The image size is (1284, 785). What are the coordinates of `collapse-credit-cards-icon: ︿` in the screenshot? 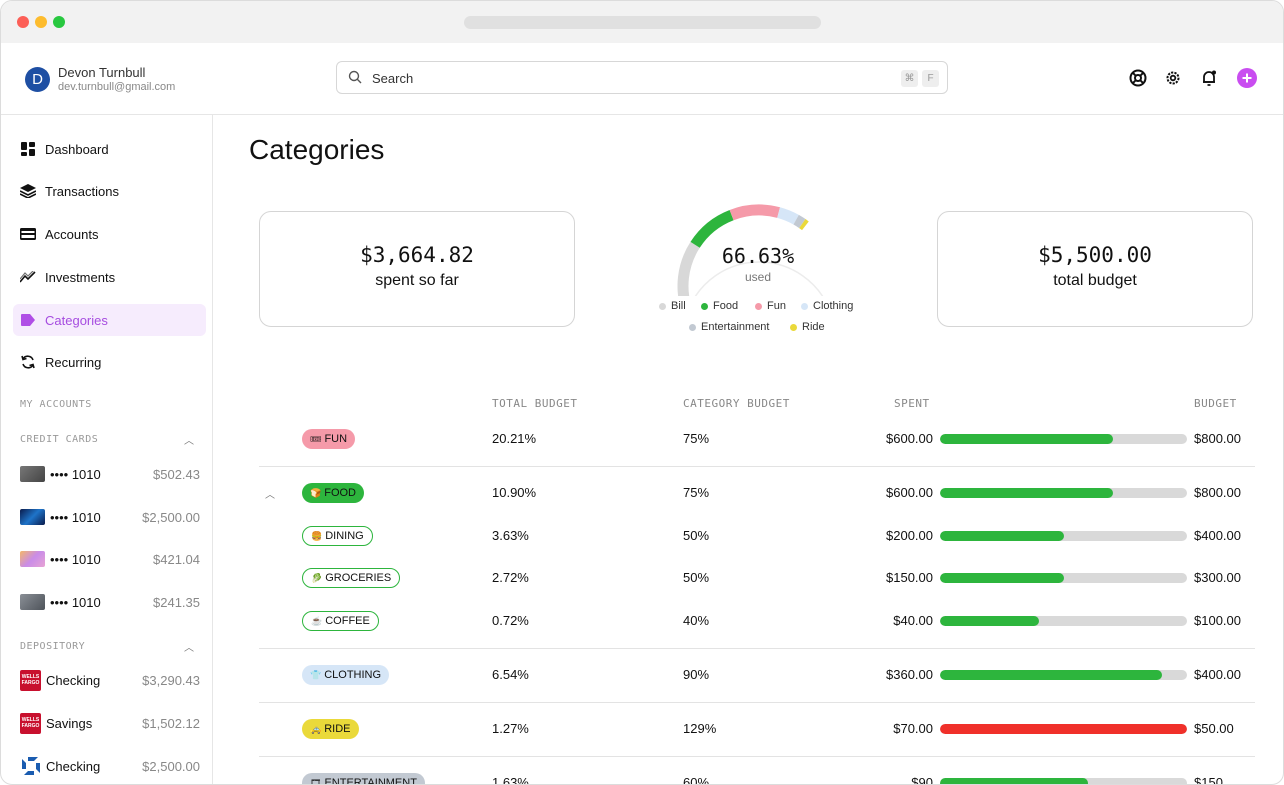 It's located at (189, 441).